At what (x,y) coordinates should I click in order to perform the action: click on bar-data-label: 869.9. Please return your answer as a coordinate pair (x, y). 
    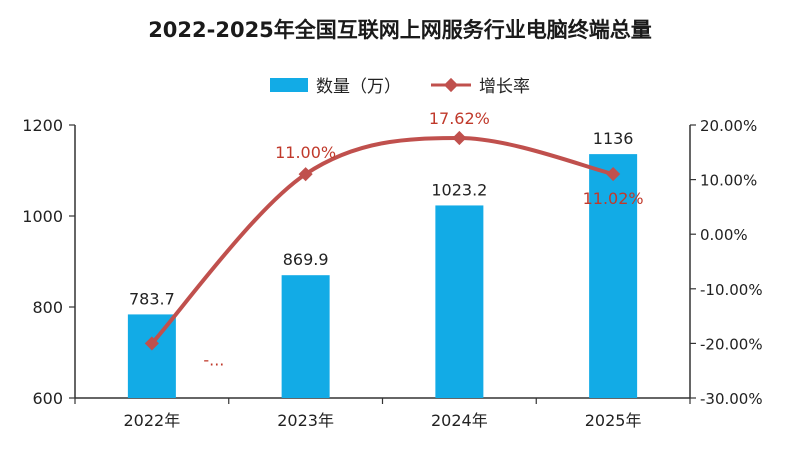
    Looking at the image, I should click on (306, 259).